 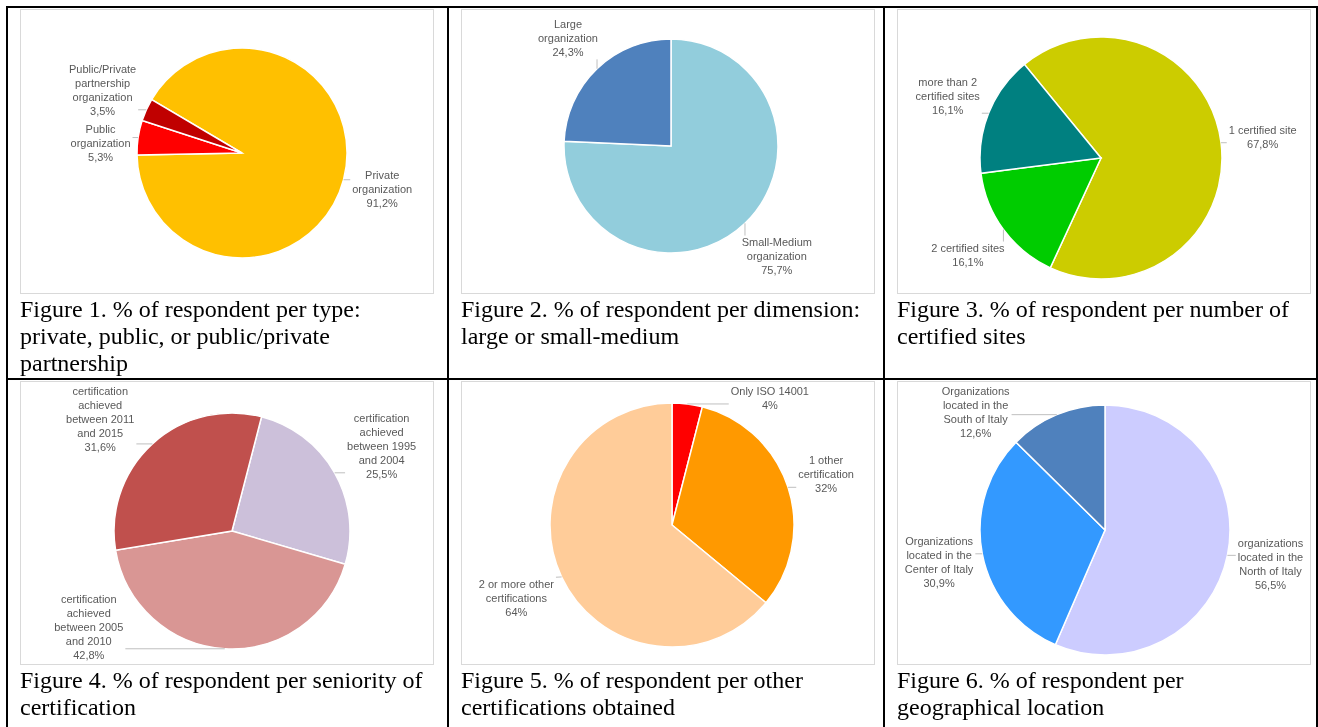 I want to click on caption: Figure 2. % of respondent per dimension: large or small-medium, so click(x=661, y=323).